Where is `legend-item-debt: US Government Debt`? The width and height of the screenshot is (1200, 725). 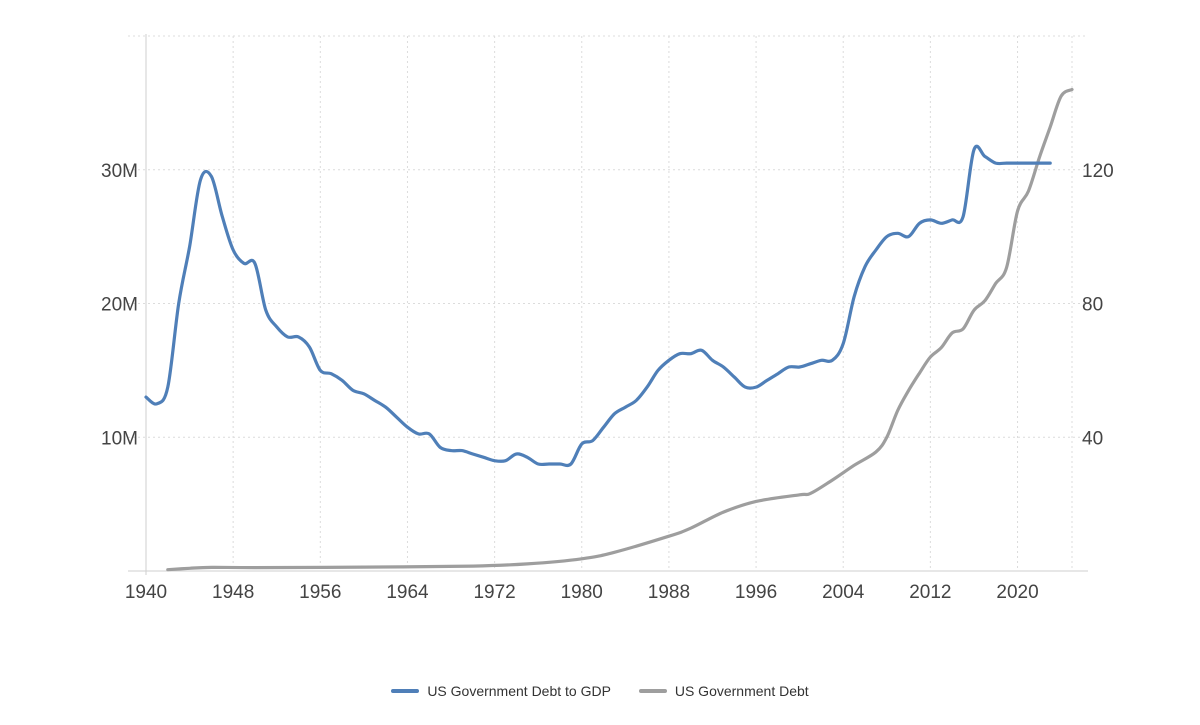
legend-item-debt: US Government Debt is located at coordinates (723, 691).